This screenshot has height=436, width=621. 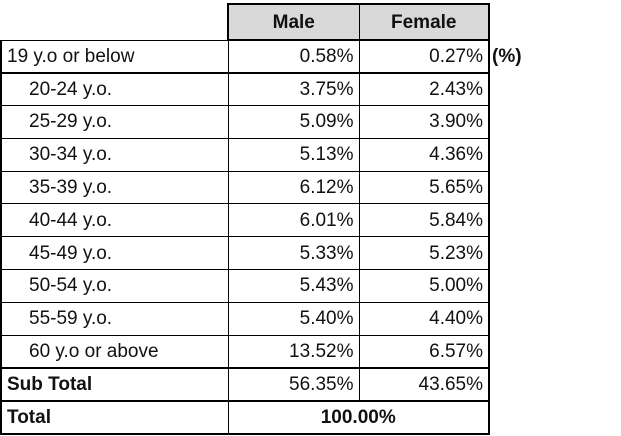 I want to click on row-label: 30-34 y.o., so click(x=114, y=154).